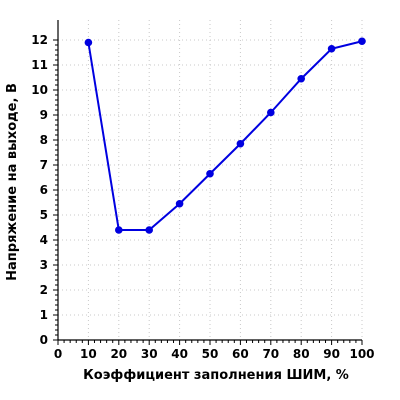  What do you see at coordinates (44, 240) in the screenshot?
I see `y-tick-label: 4` at bounding box center [44, 240].